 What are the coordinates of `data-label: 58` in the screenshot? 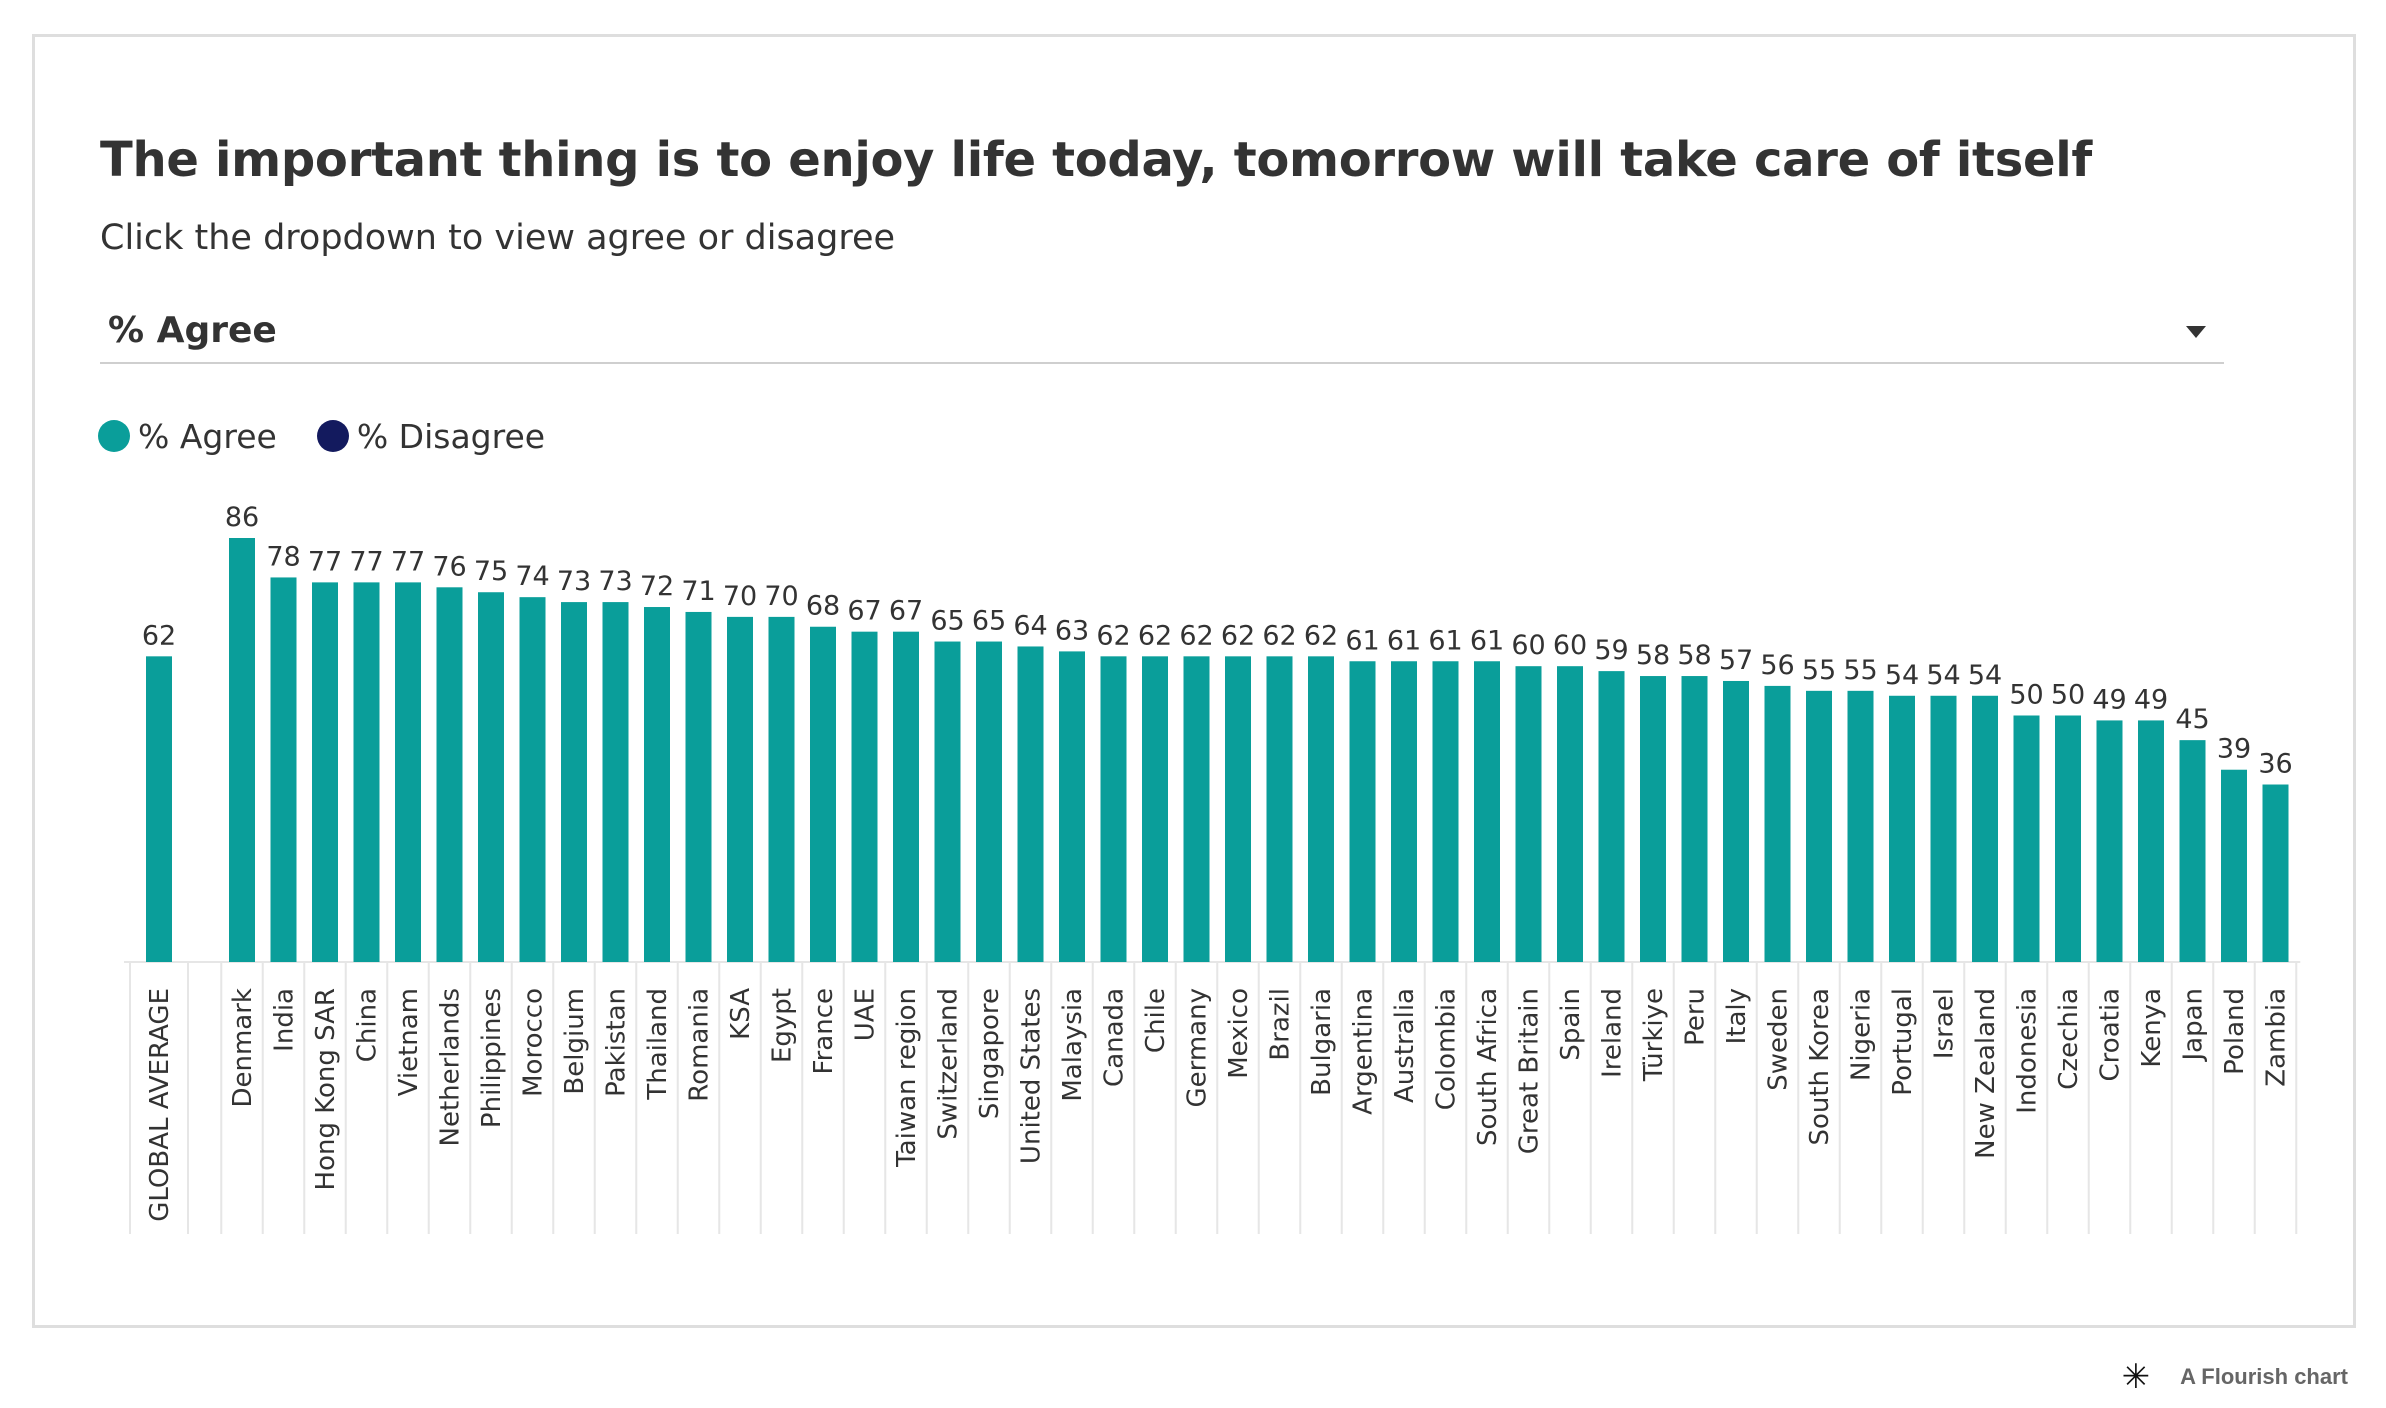 It's located at (1694, 655).